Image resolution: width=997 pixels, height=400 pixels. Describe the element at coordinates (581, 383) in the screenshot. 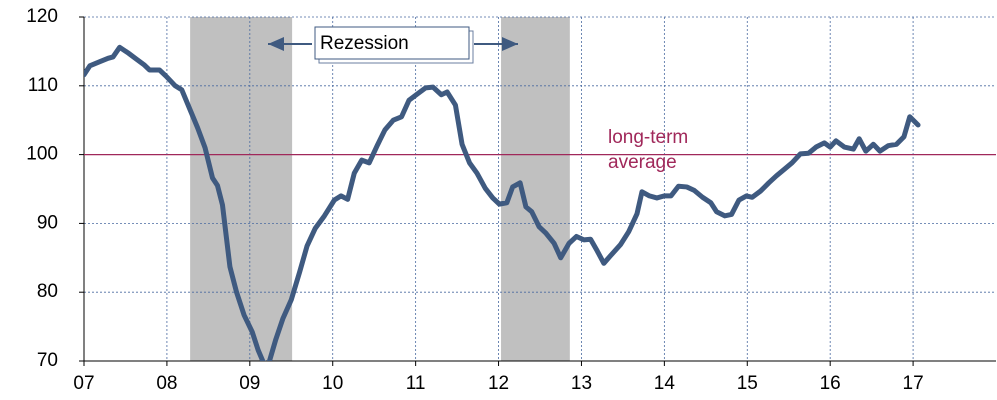

I see `x-tick-label: 13` at that location.